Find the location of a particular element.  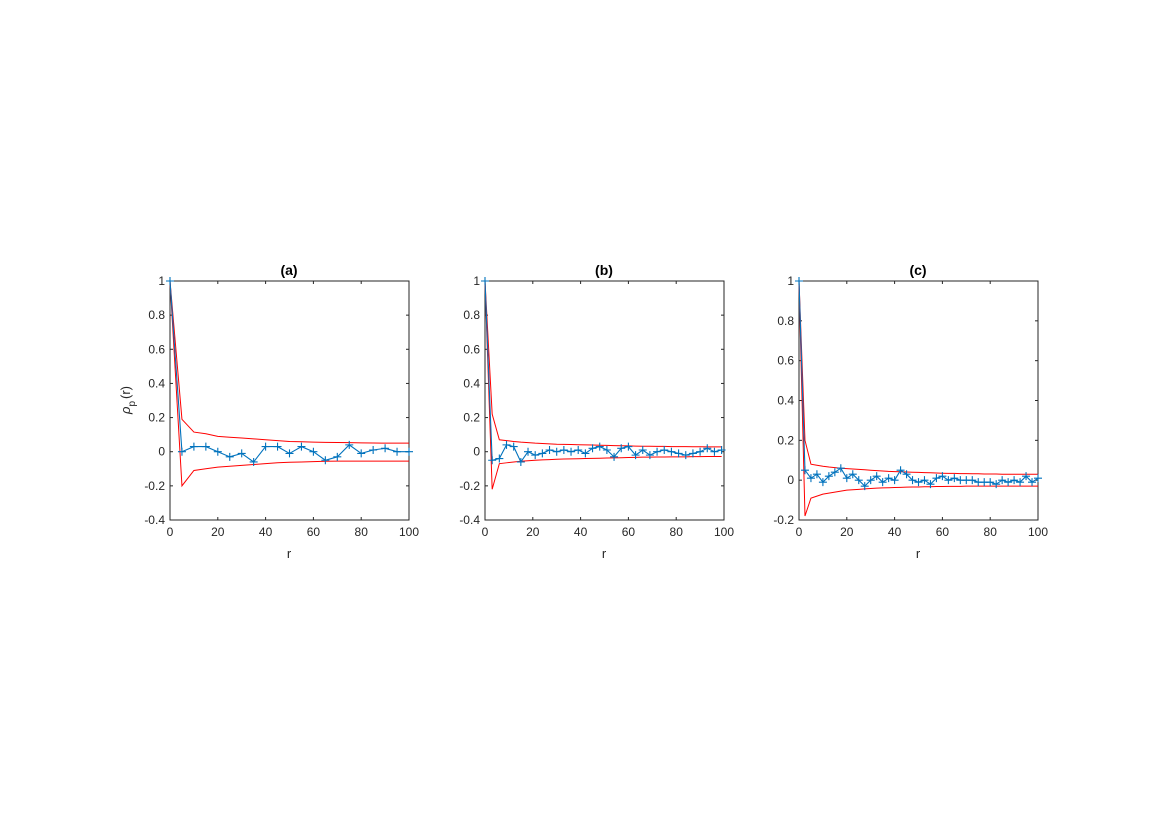

panel-a-y-axis-label-symbol: ρ is located at coordinates (125, 410).